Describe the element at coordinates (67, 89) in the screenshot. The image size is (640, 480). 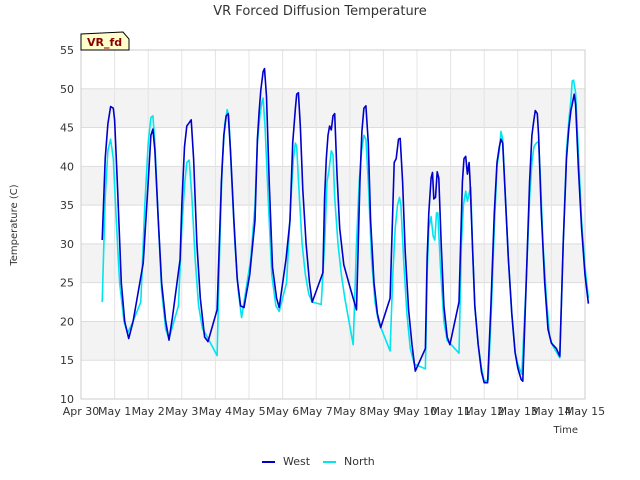
I see `y-tick-label: 50` at that location.